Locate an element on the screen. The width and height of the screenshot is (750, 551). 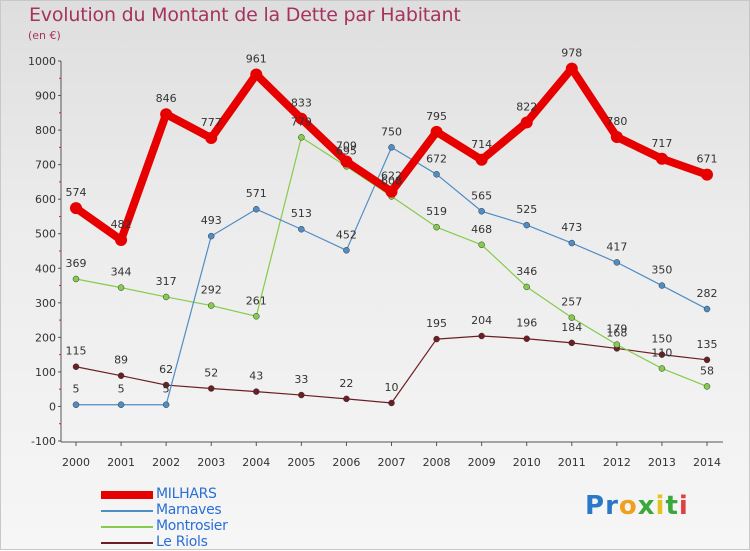
legend-item: Marnaves is located at coordinates (201, 510).